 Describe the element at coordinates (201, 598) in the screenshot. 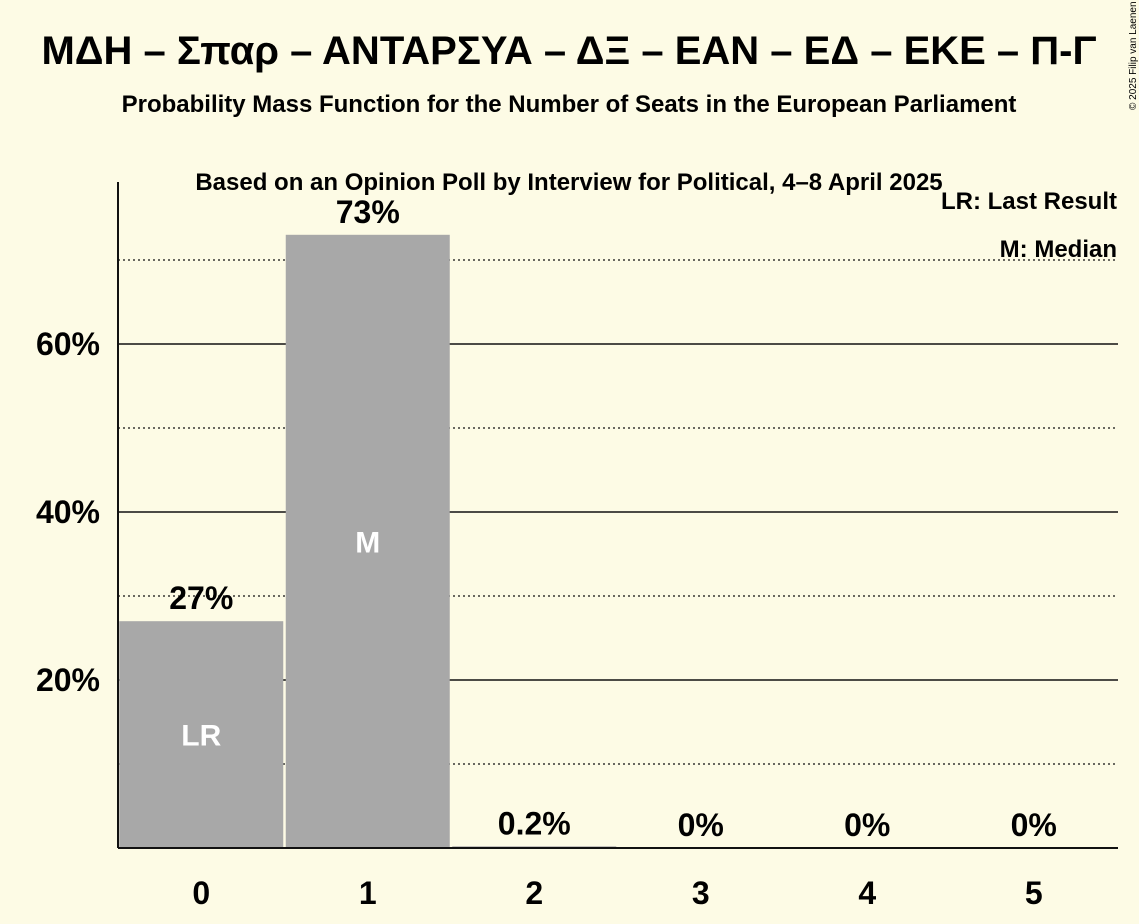

I see `bar-value-label: 27%` at that location.